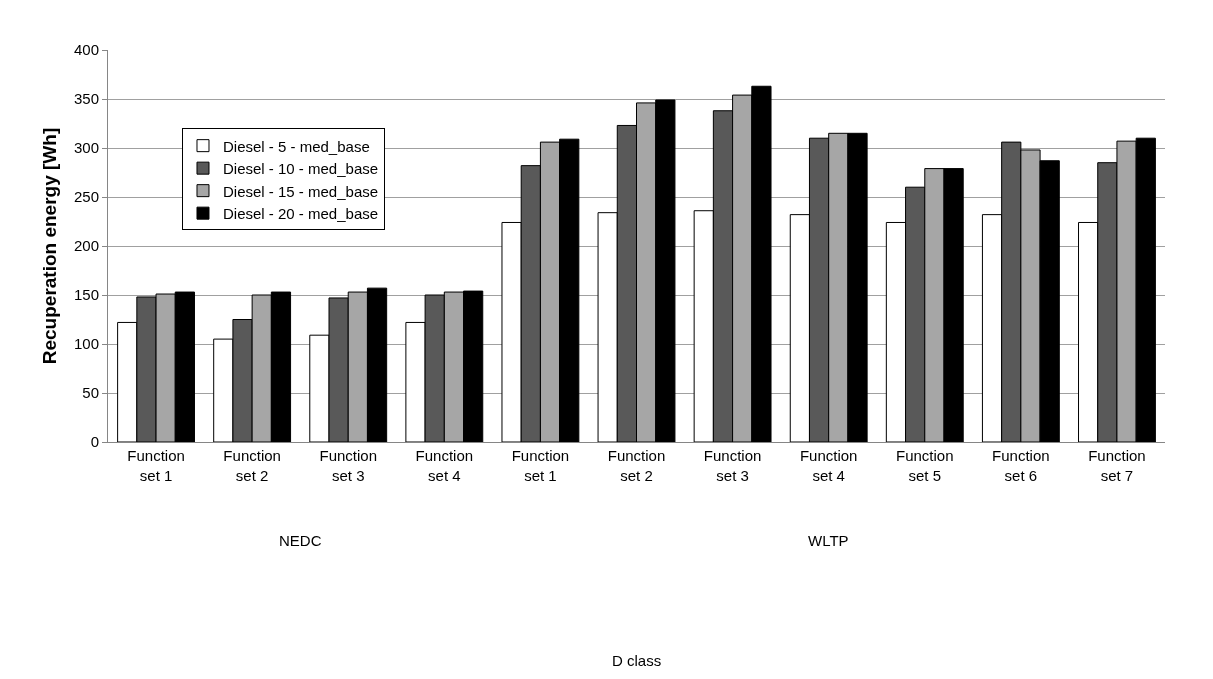 The height and width of the screenshot is (679, 1213). I want to click on text: D class, so click(637, 660).